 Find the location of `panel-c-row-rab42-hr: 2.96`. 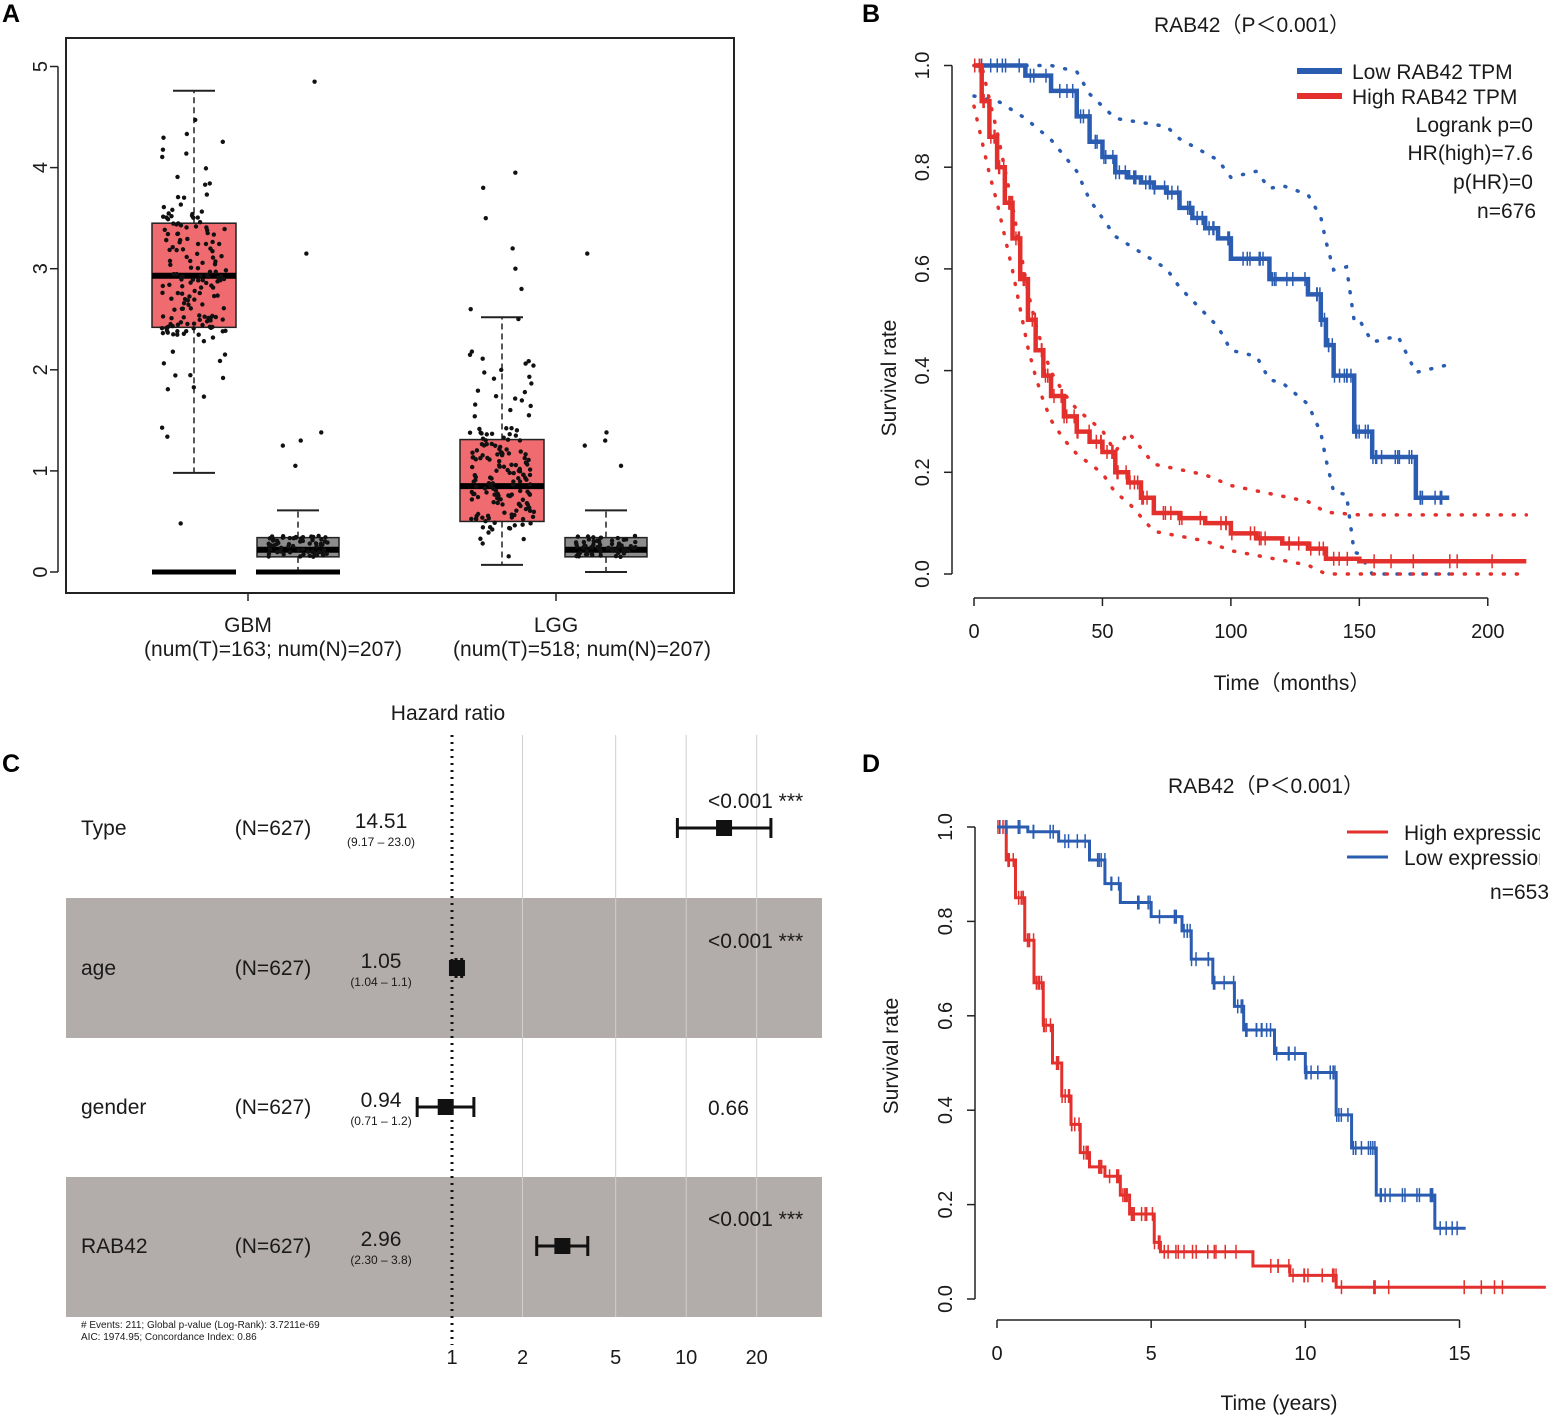

panel-c-row-rab42-hr: 2.96 is located at coordinates (381, 1239).